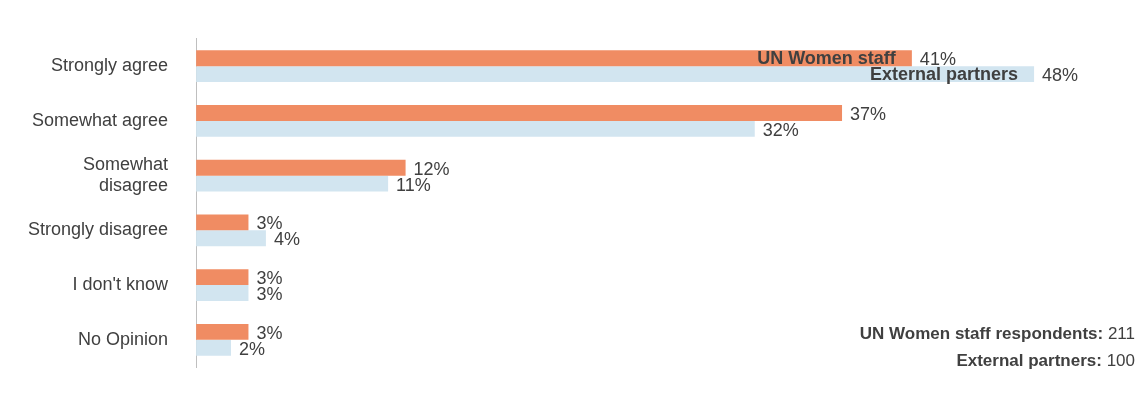  Describe the element at coordinates (269, 294) in the screenshot. I see `data-label: 3%` at that location.